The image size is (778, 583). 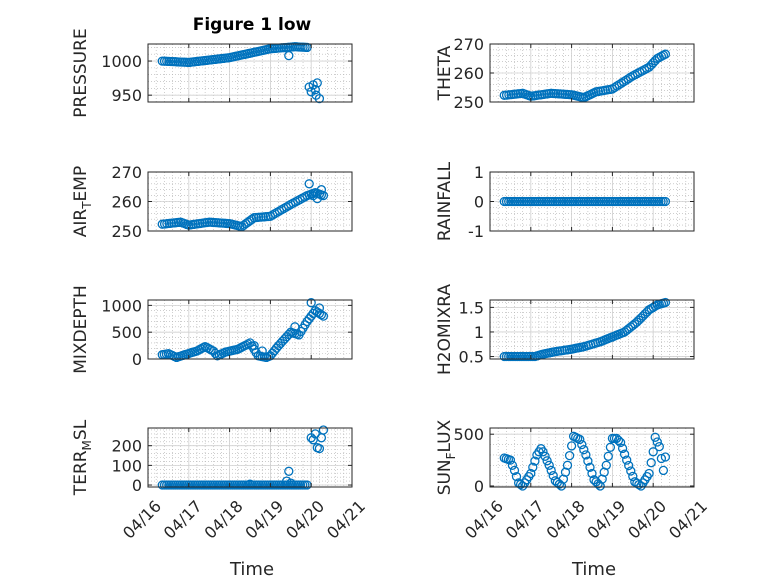 I want to click on y-tick-label: 0.5, so click(x=471, y=357).